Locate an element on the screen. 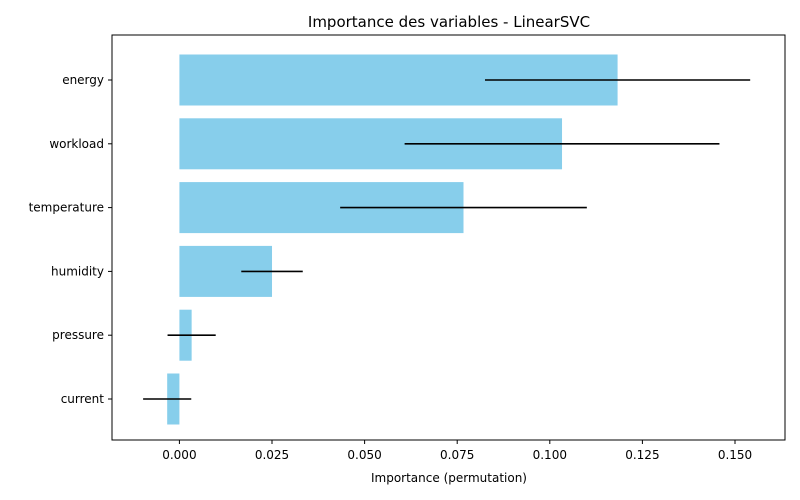  y-tick-label: workload is located at coordinates (76, 144).